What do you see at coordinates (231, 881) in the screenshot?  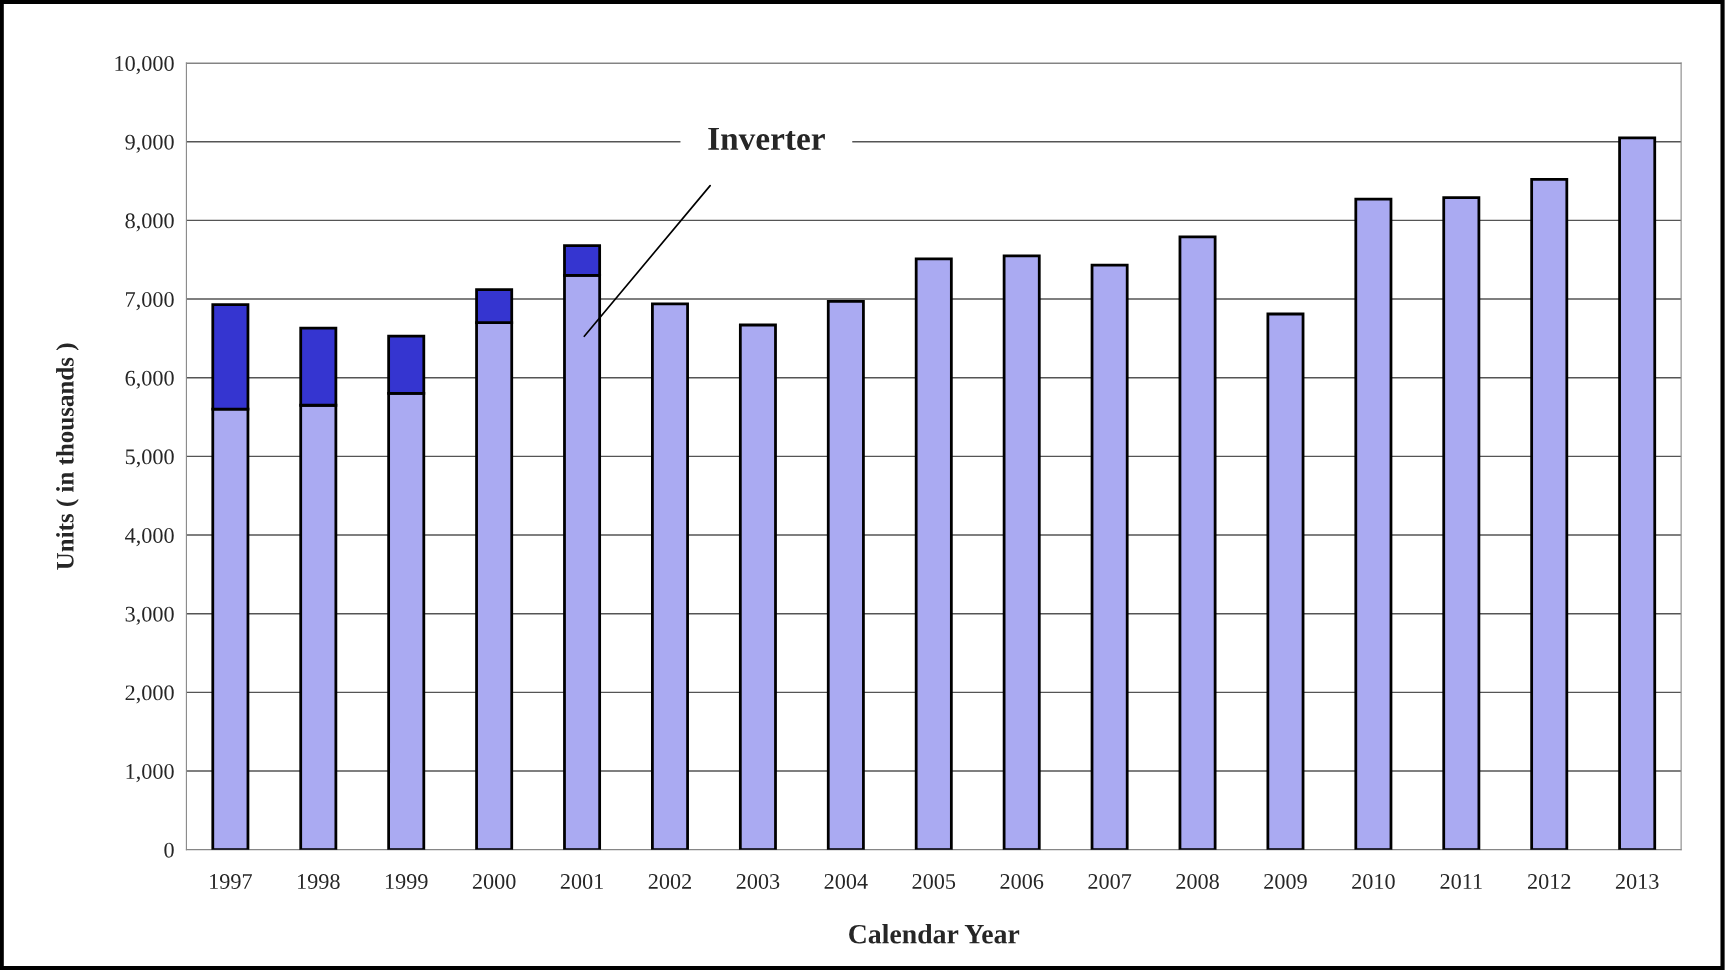 I see `x-tick-label: 1997` at bounding box center [231, 881].